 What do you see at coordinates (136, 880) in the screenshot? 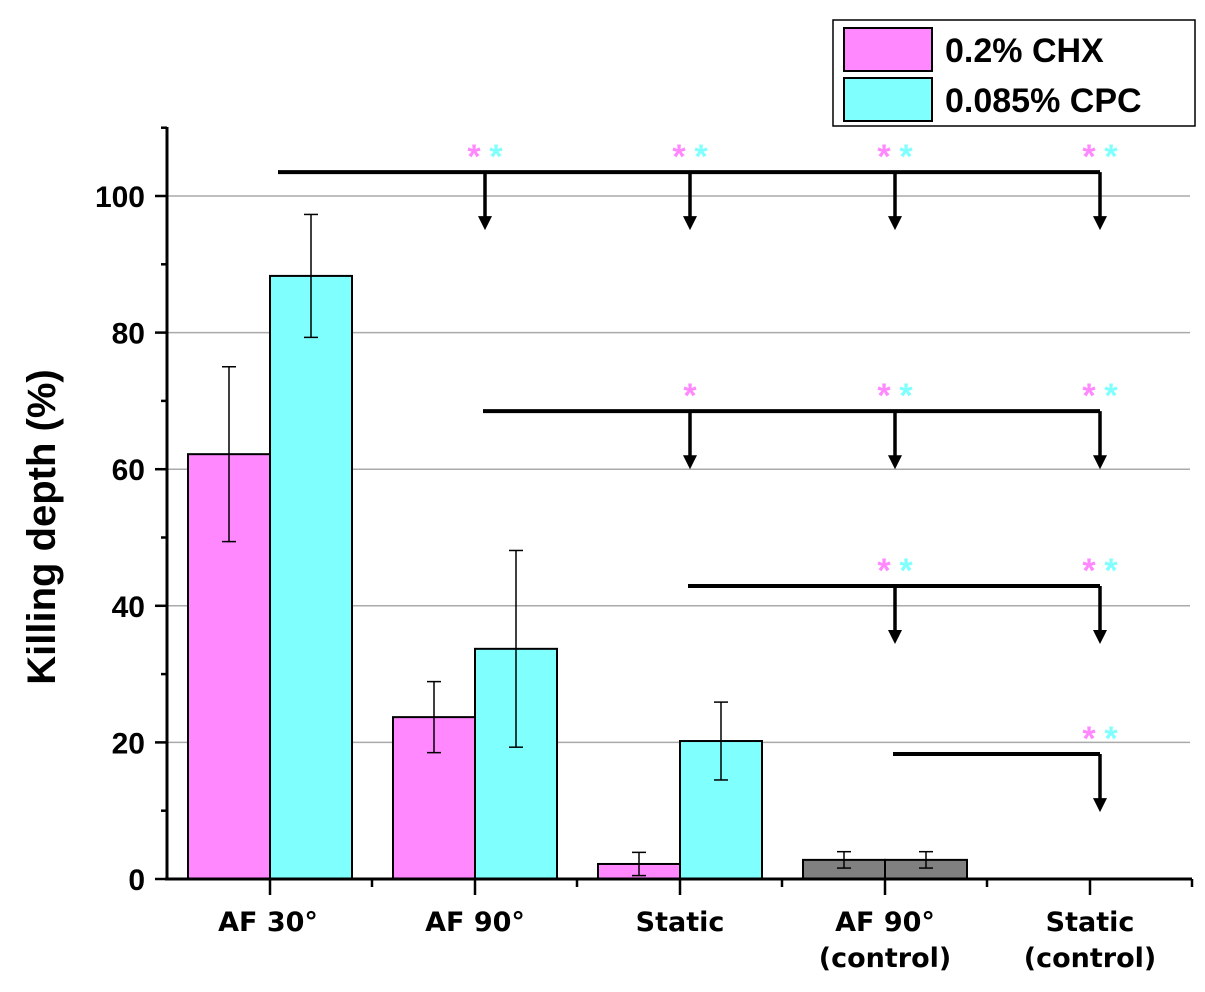
I see `y-tick-label: 0` at bounding box center [136, 880].